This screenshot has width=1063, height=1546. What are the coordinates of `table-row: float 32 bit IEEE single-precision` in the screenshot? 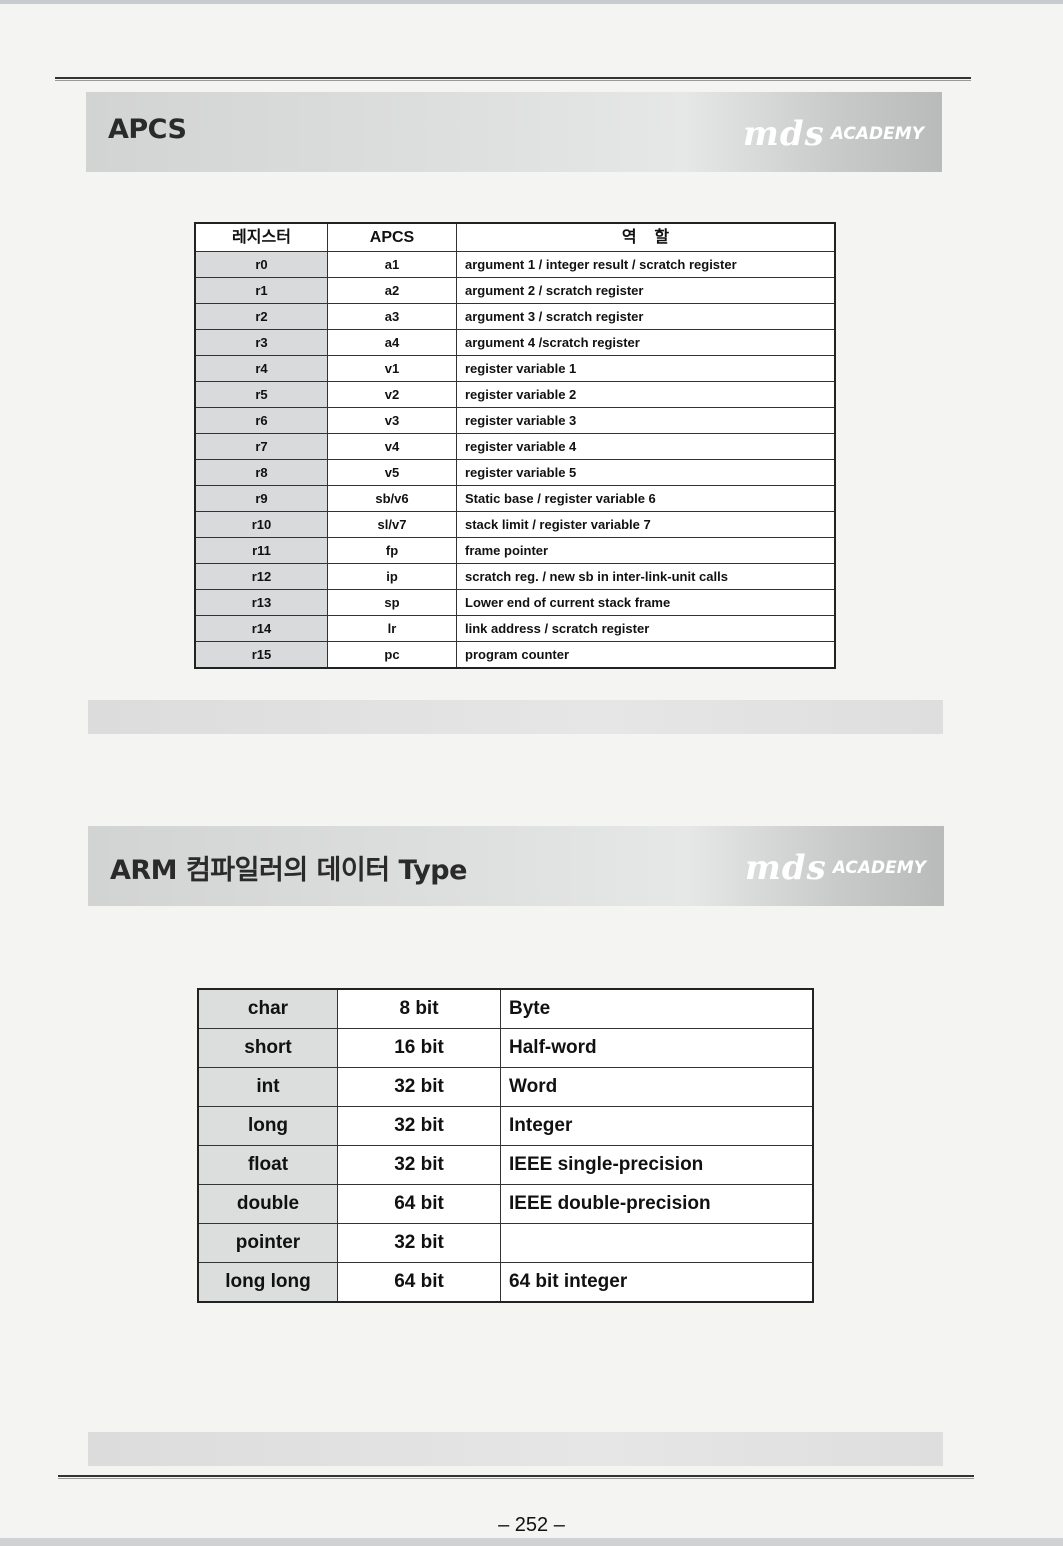 It's located at (505, 1165).